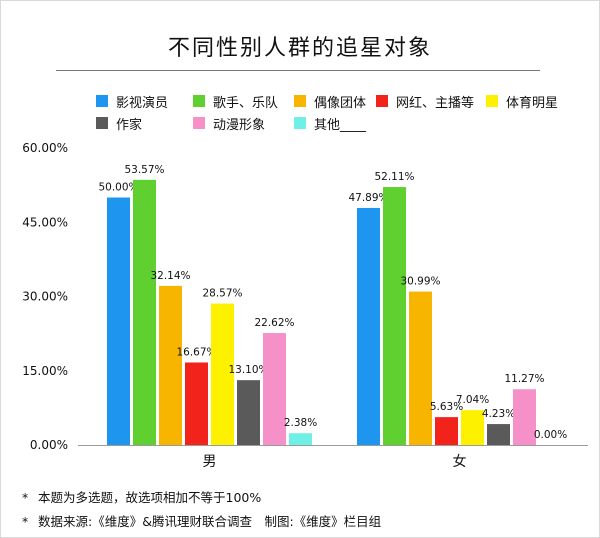 The image size is (600, 538). What do you see at coordinates (248, 370) in the screenshot?
I see `data-label: 13.10%` at bounding box center [248, 370].